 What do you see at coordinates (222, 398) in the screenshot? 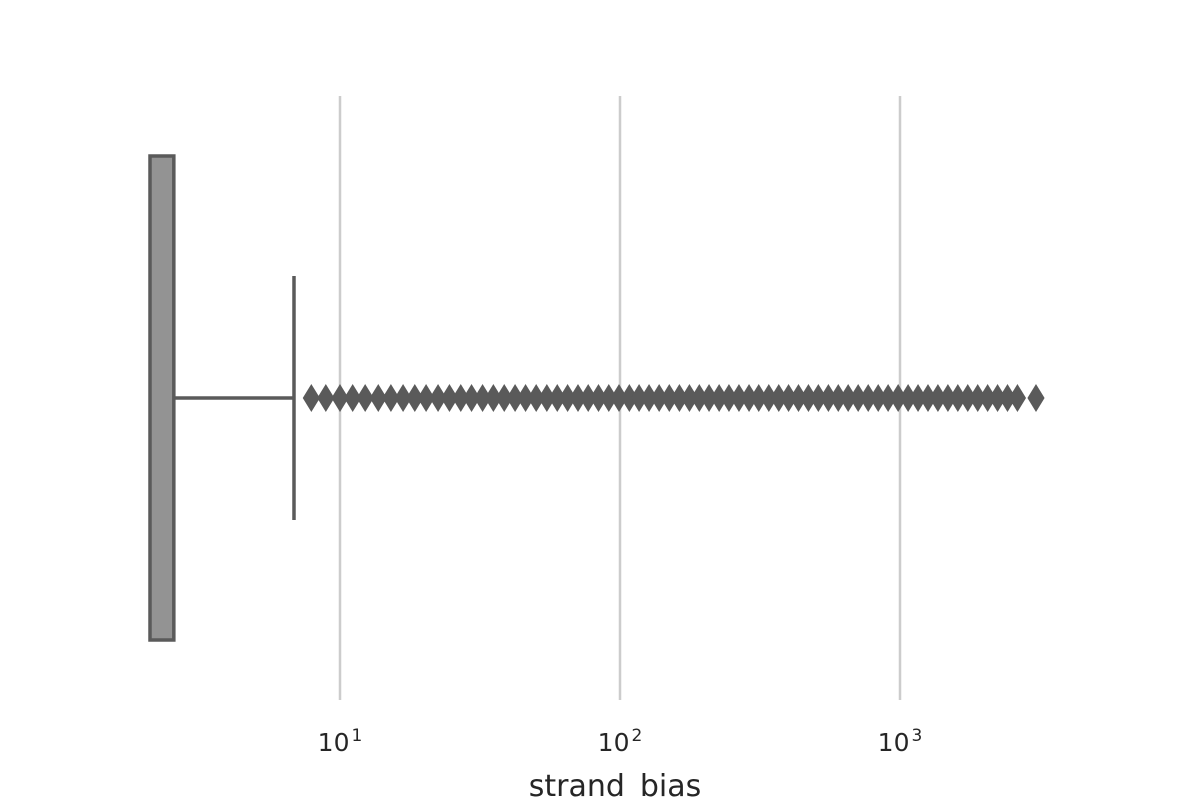
I see `box-plot` at bounding box center [222, 398].